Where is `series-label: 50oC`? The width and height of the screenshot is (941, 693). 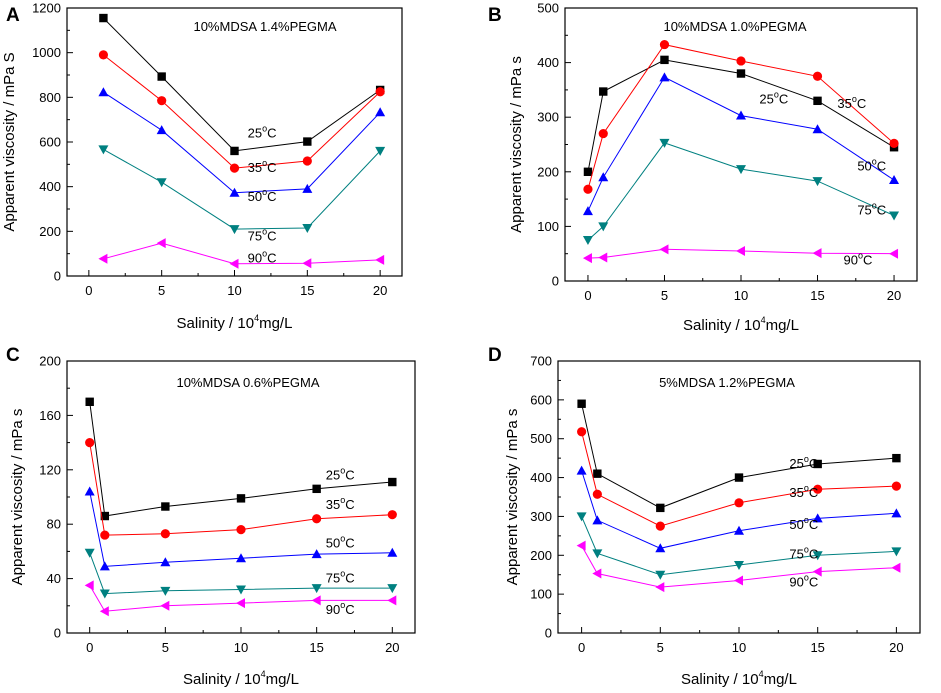
series-label: 50oC is located at coordinates (262, 195).